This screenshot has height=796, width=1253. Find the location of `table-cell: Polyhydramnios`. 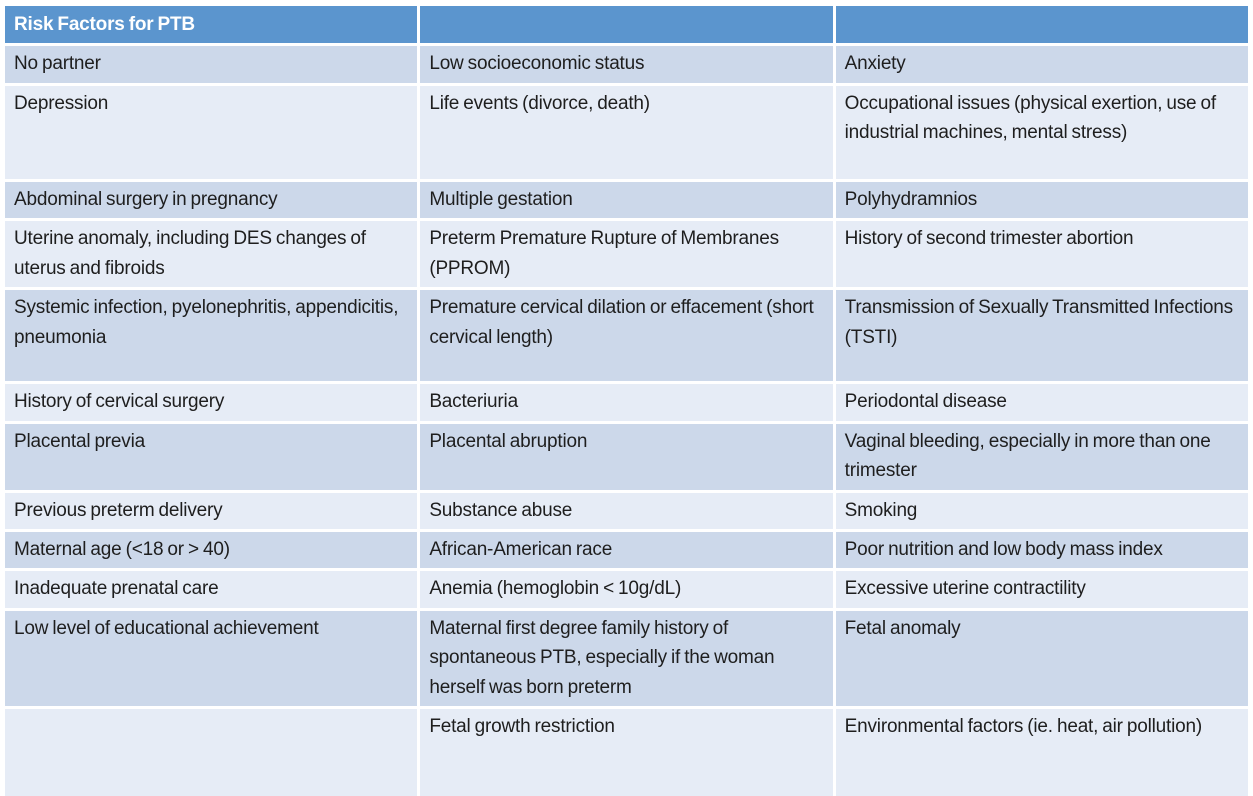

table-cell: Polyhydramnios is located at coordinates (1041, 200).